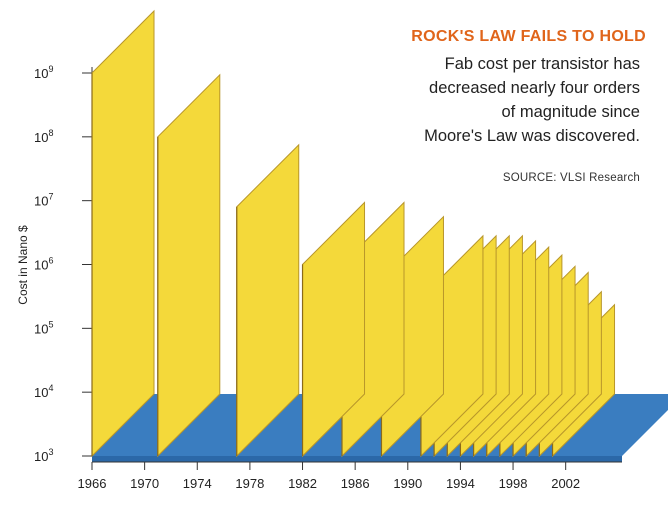 This screenshot has width=668, height=517. Describe the element at coordinates (43, 455) in the screenshot. I see `y-tick-label: 10³` at that location.